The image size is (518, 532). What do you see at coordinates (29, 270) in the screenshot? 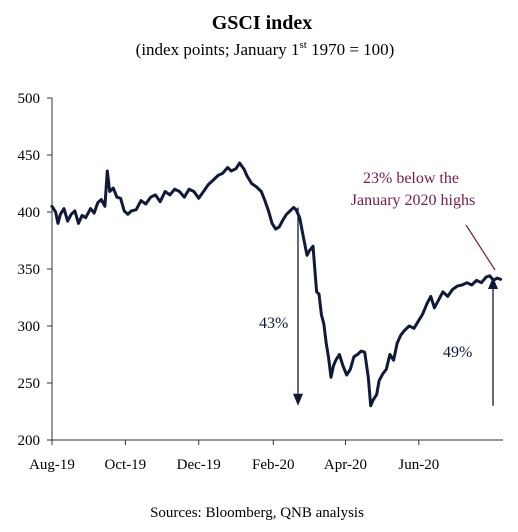
I see `y-tick-label: 350` at bounding box center [29, 270].